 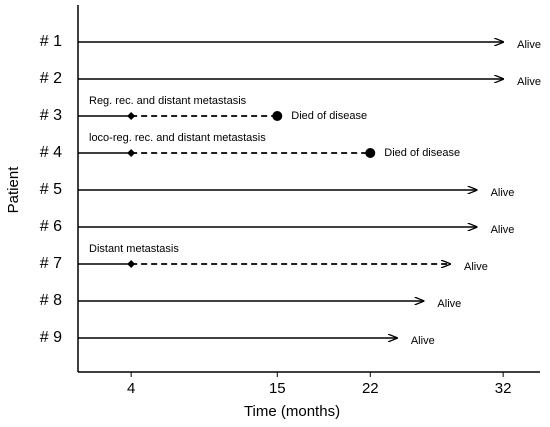 What do you see at coordinates (51, 300) in the screenshot?
I see `patient-label: # 8` at bounding box center [51, 300].